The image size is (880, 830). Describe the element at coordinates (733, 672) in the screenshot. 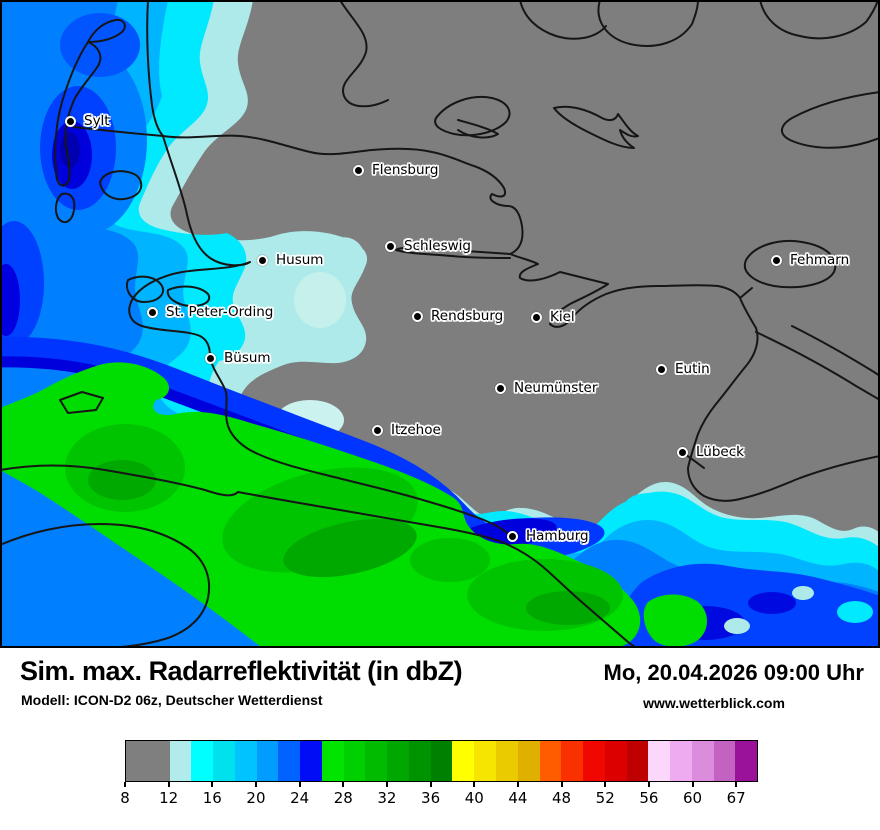

I see `valid-datetime: Mo, 20.04.2026 09:00 Uhr` at that location.